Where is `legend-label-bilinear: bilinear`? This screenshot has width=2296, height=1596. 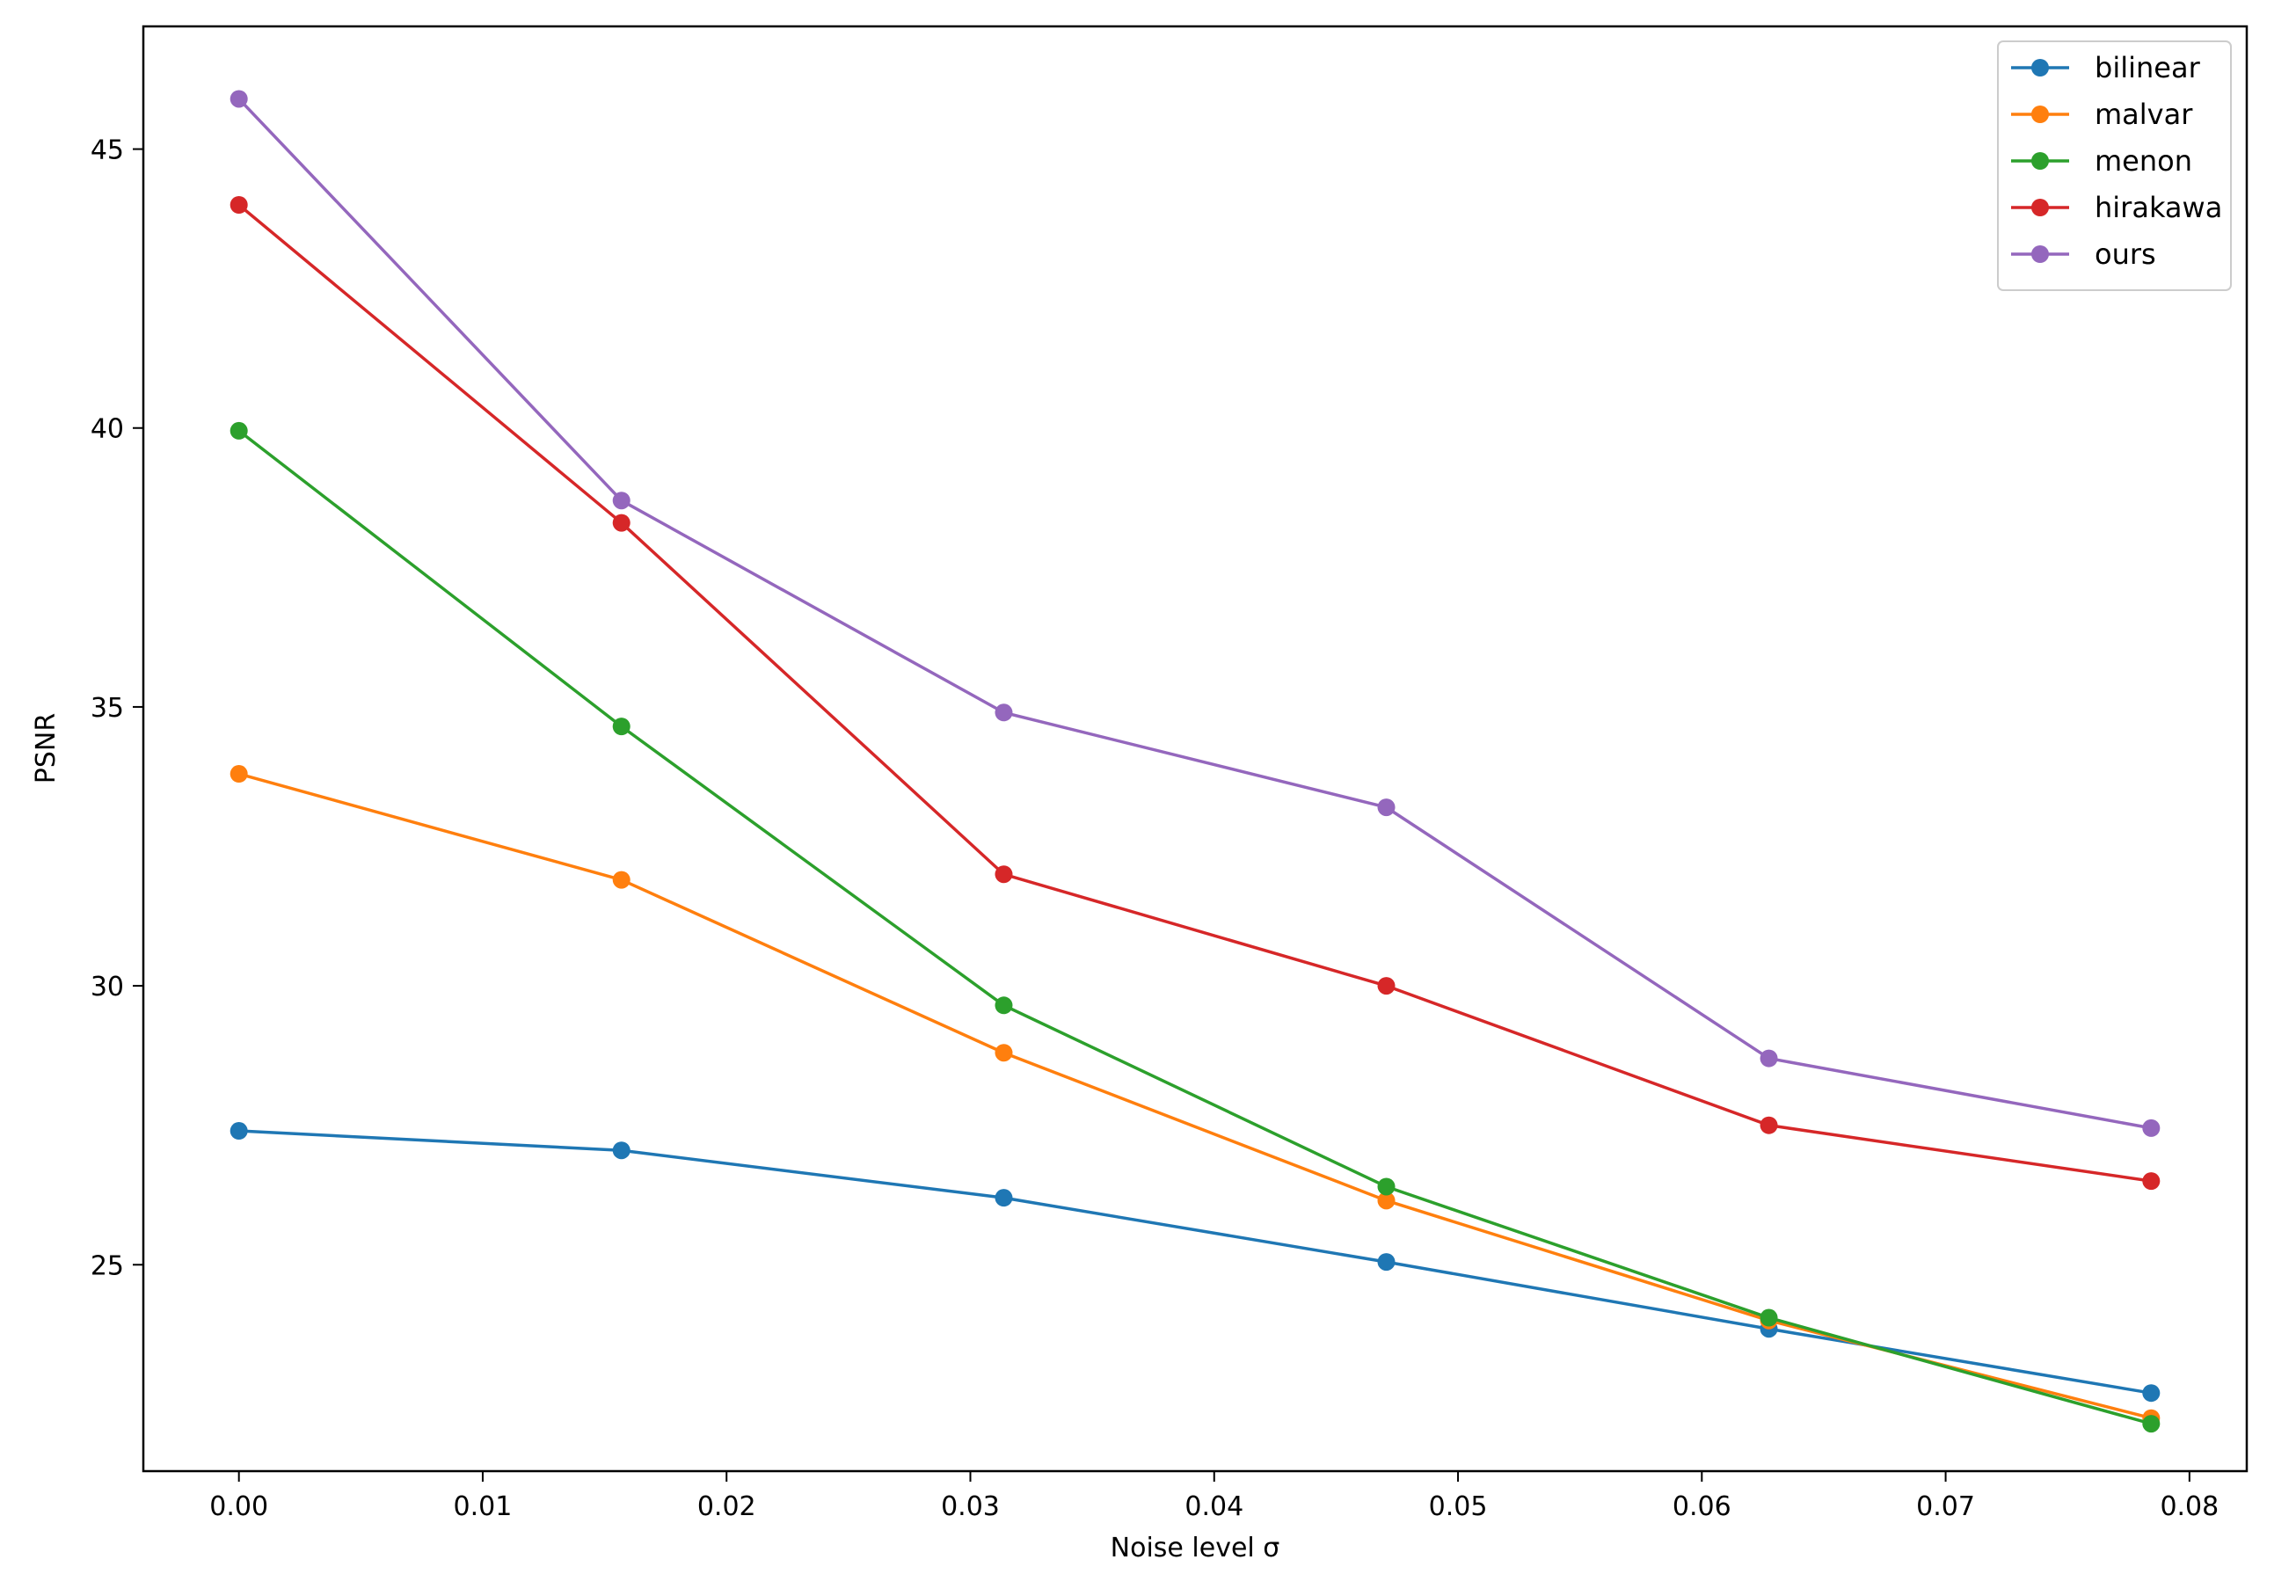
legend-label-bilinear: bilinear is located at coordinates (2148, 67).